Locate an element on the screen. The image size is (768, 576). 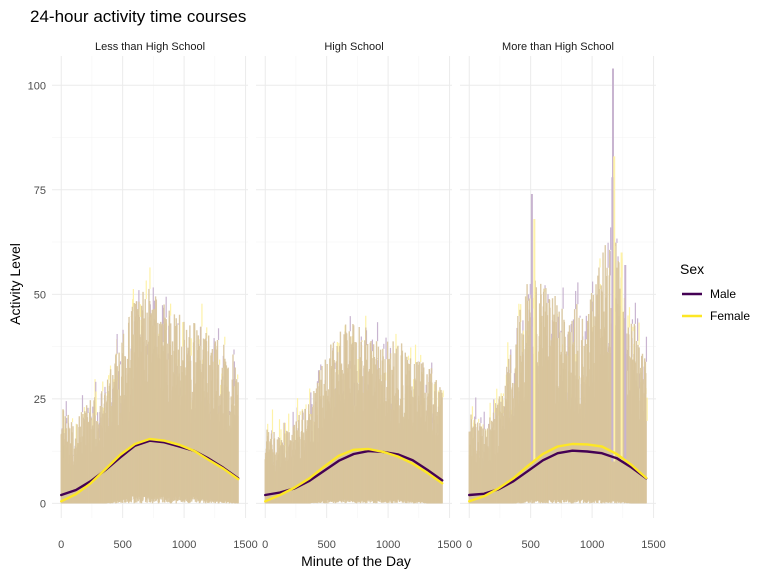
legend-label-female: Female is located at coordinates (730, 316).